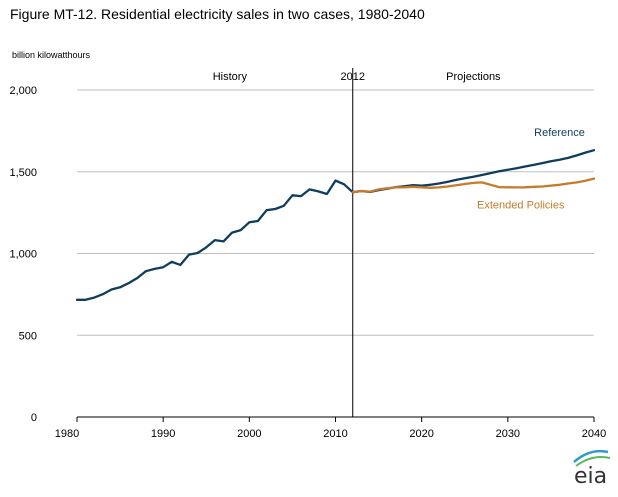  Describe the element at coordinates (473, 77) in the screenshot. I see `projections-region-label: Projections` at that location.